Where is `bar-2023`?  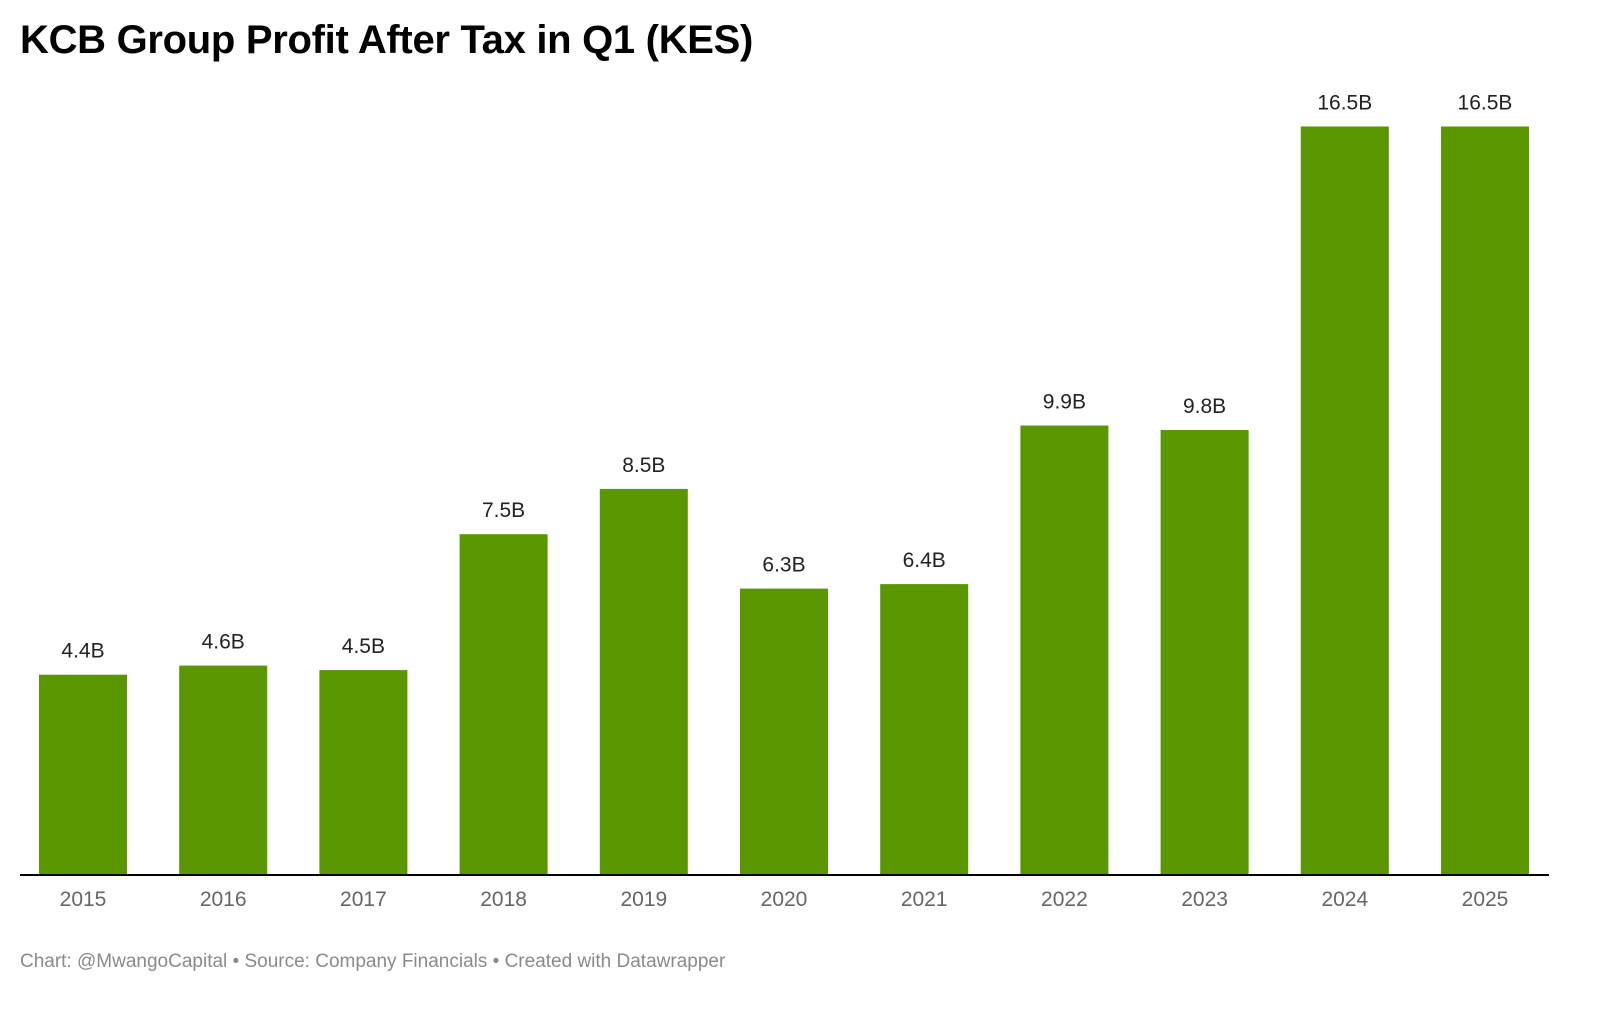 bar-2023 is located at coordinates (1204, 652).